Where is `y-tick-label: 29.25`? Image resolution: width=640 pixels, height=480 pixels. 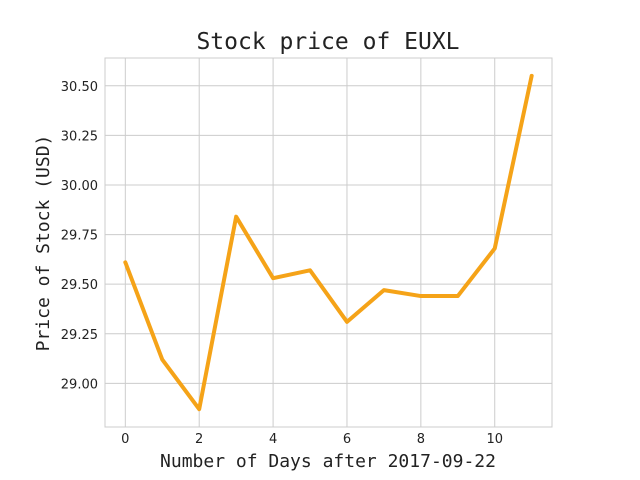 y-tick-label: 29.25 is located at coordinates (79, 335).